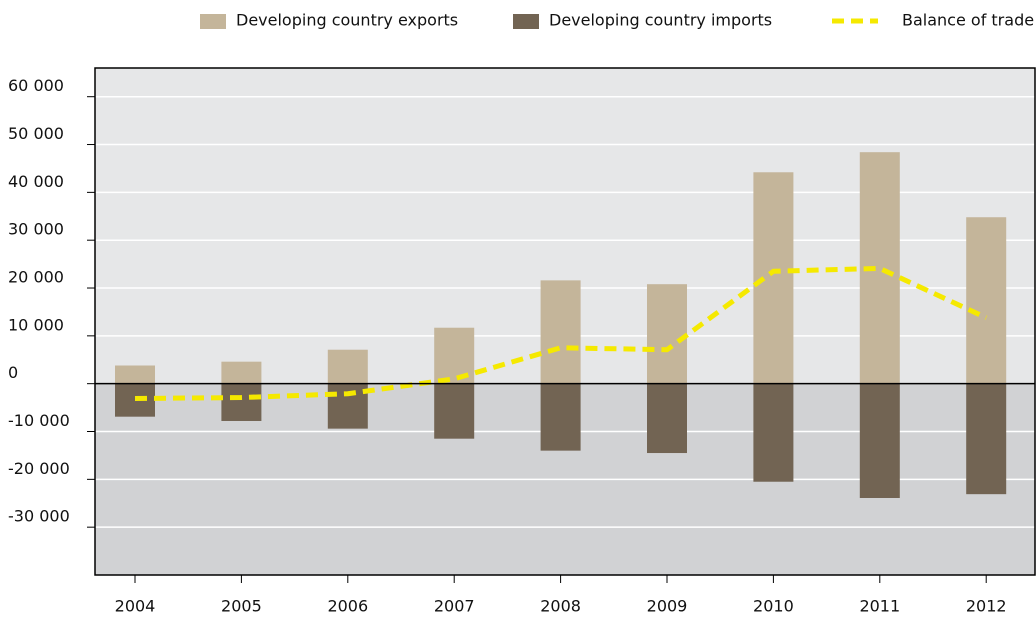 The height and width of the screenshot is (622, 1036). I want to click on x-tick-label: 2005, so click(241, 606).